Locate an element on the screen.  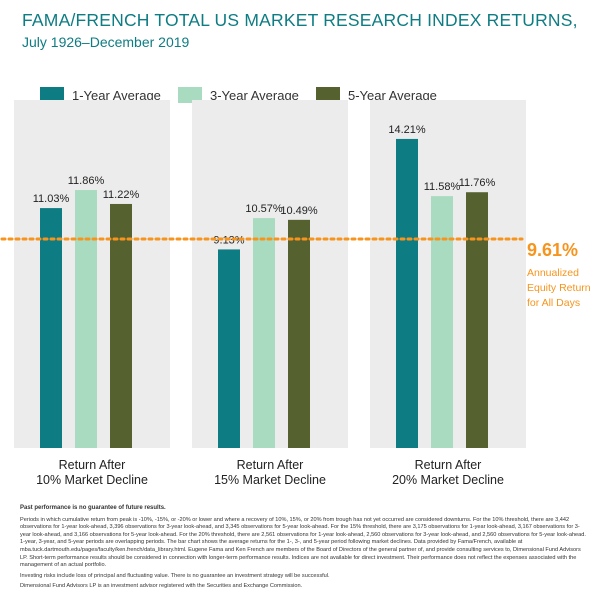
data-label-2-2: 10.57% is located at coordinates (264, 209).